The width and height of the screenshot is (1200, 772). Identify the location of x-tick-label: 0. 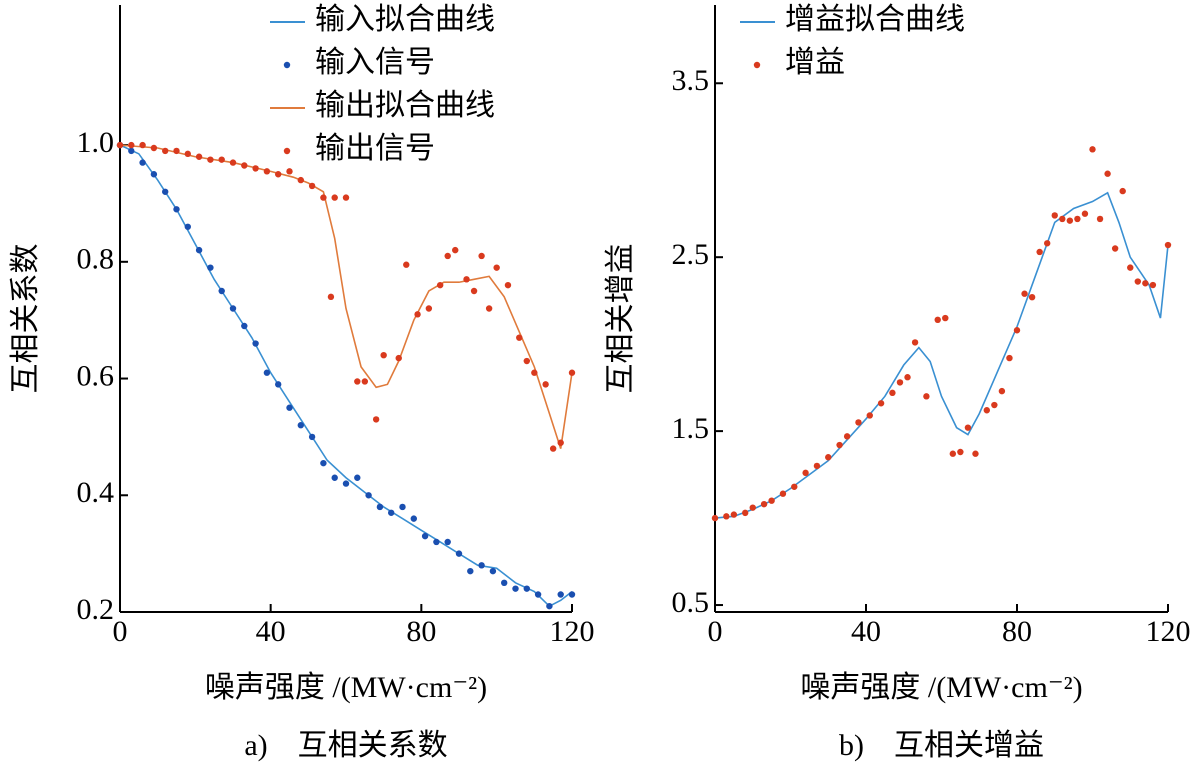
(715, 631).